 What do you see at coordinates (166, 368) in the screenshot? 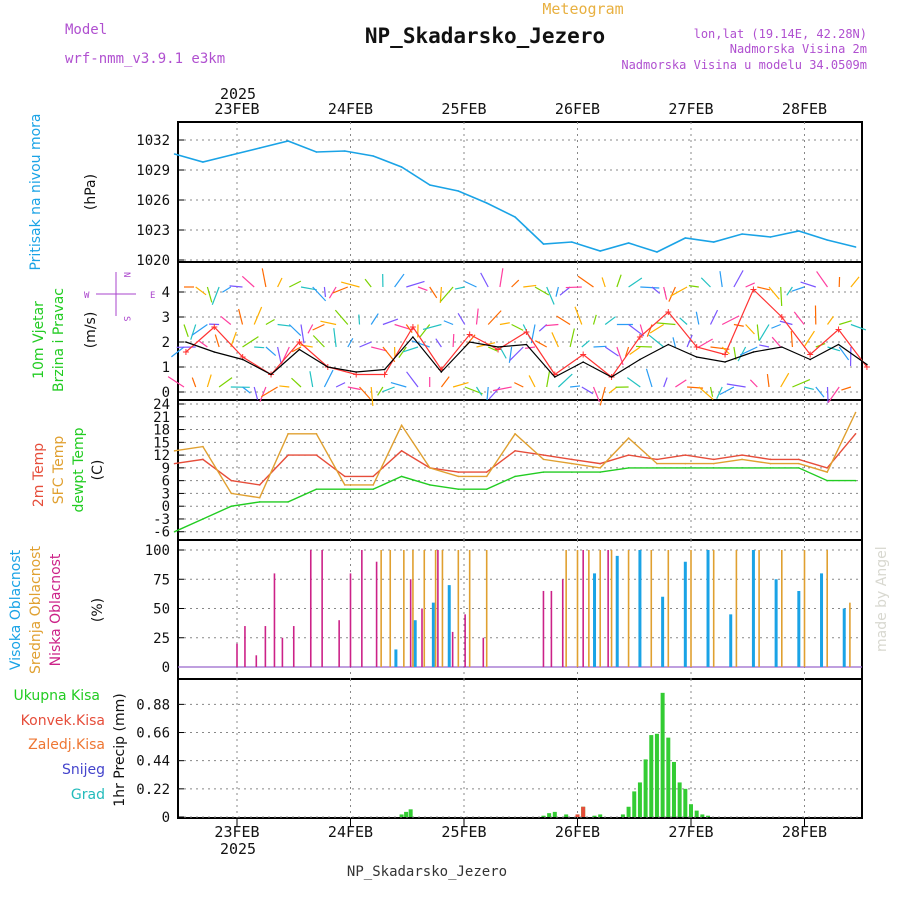
I see `y-tick-label: 1` at bounding box center [166, 368].